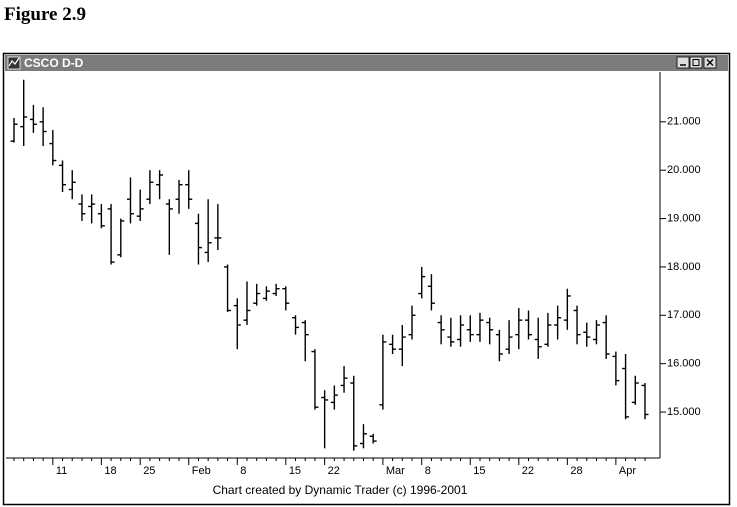 The height and width of the screenshot is (507, 737). I want to click on x-tick-label: Apr, so click(627, 471).